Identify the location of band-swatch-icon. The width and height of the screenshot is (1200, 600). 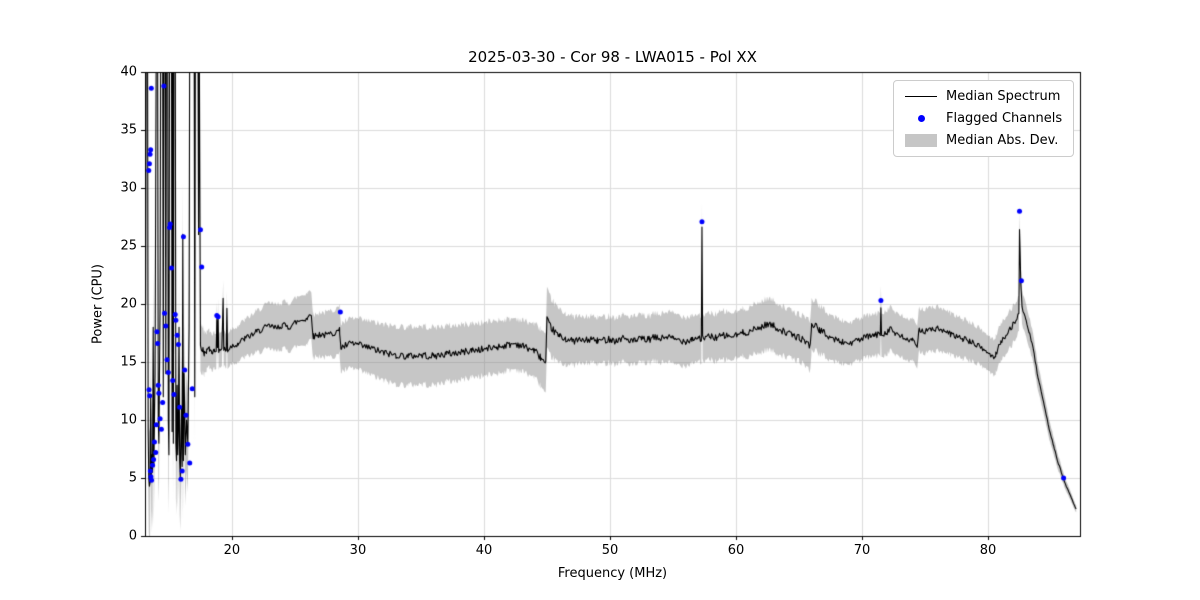
(921, 141).